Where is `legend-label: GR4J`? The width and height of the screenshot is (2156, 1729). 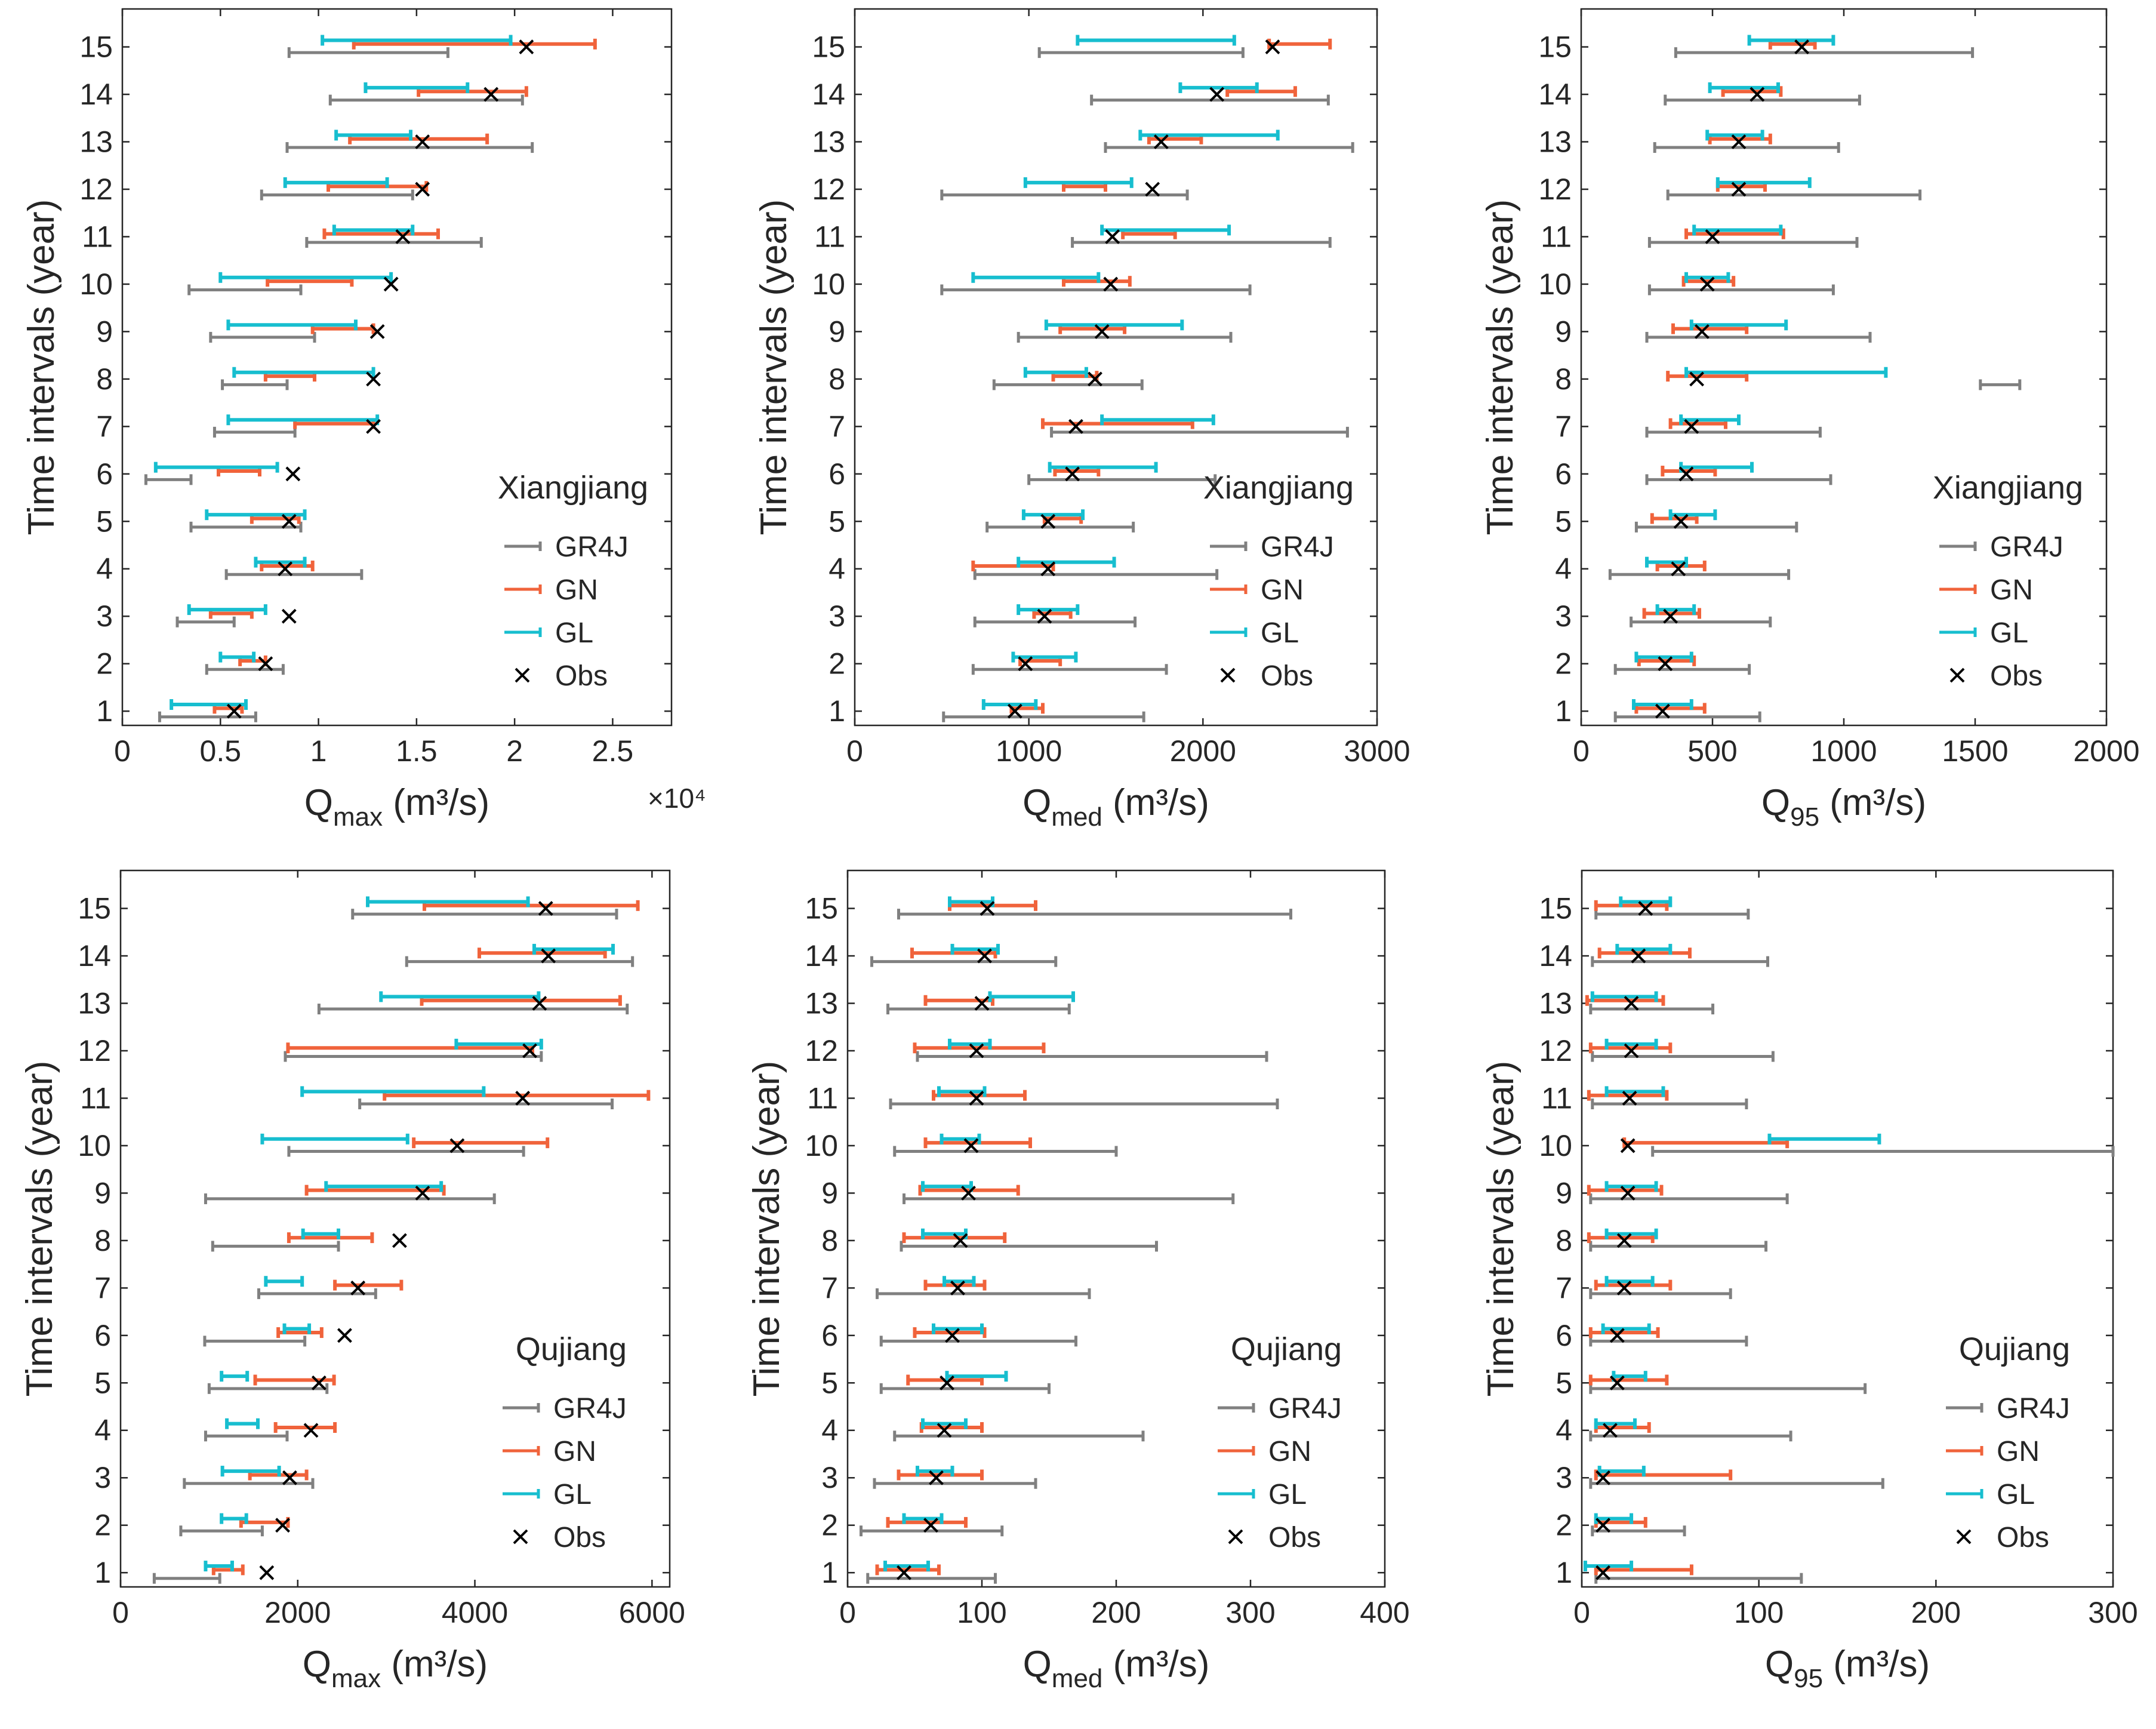 legend-label: GR4J is located at coordinates (592, 547).